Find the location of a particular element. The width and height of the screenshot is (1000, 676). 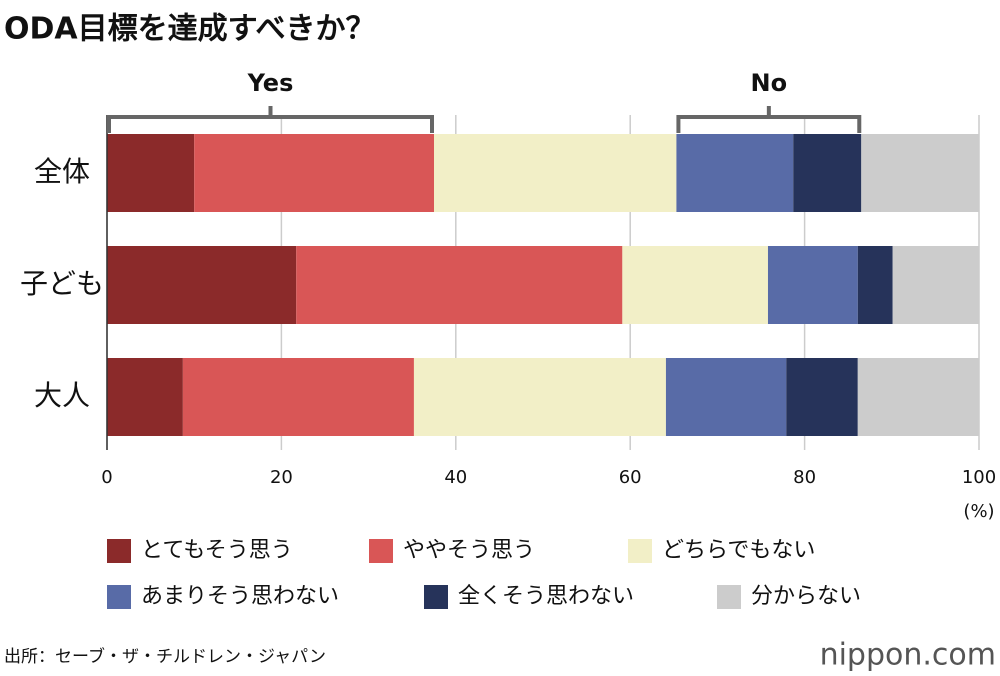

x-axis-label: (%) is located at coordinates (978, 511).